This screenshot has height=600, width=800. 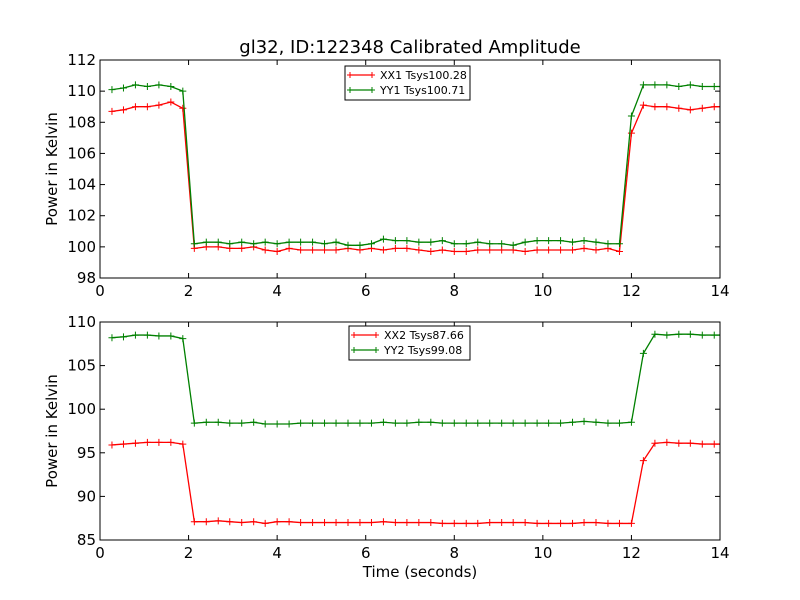 I want to click on y-tick-label: 95, so click(x=86, y=453).